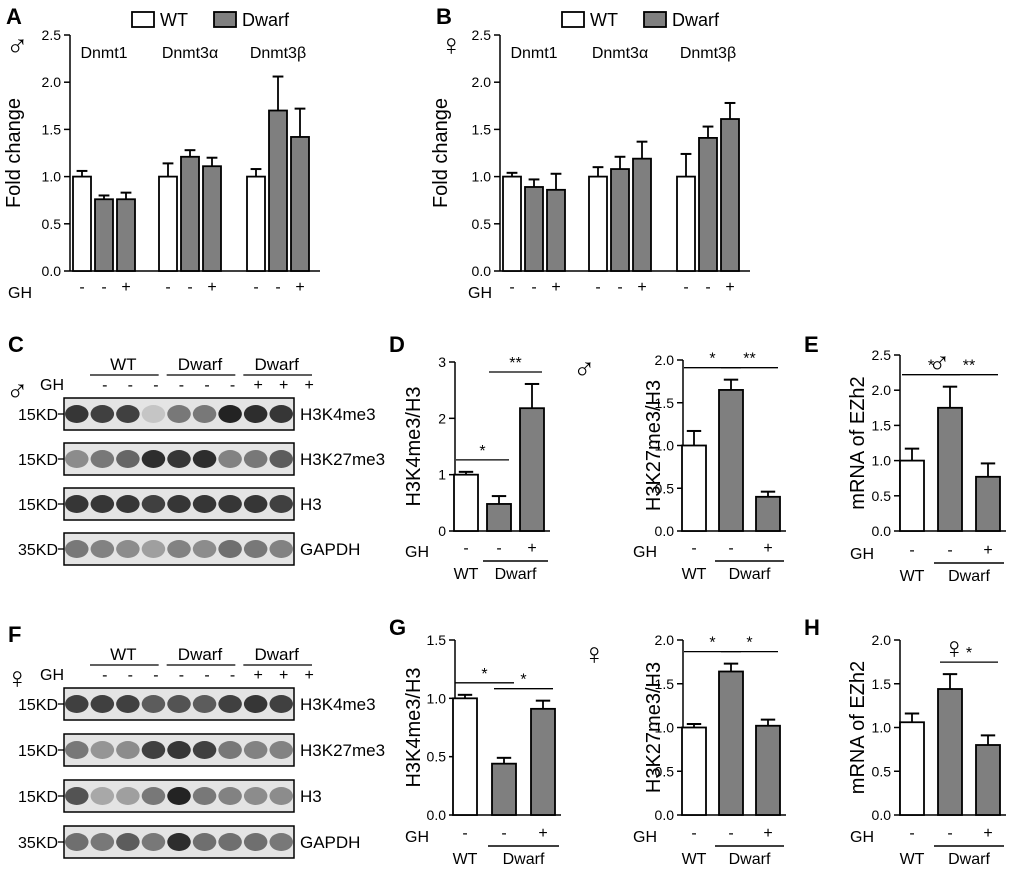  What do you see at coordinates (451, 45) in the screenshot?
I see `female-symbol-icon: ♀` at bounding box center [451, 45].